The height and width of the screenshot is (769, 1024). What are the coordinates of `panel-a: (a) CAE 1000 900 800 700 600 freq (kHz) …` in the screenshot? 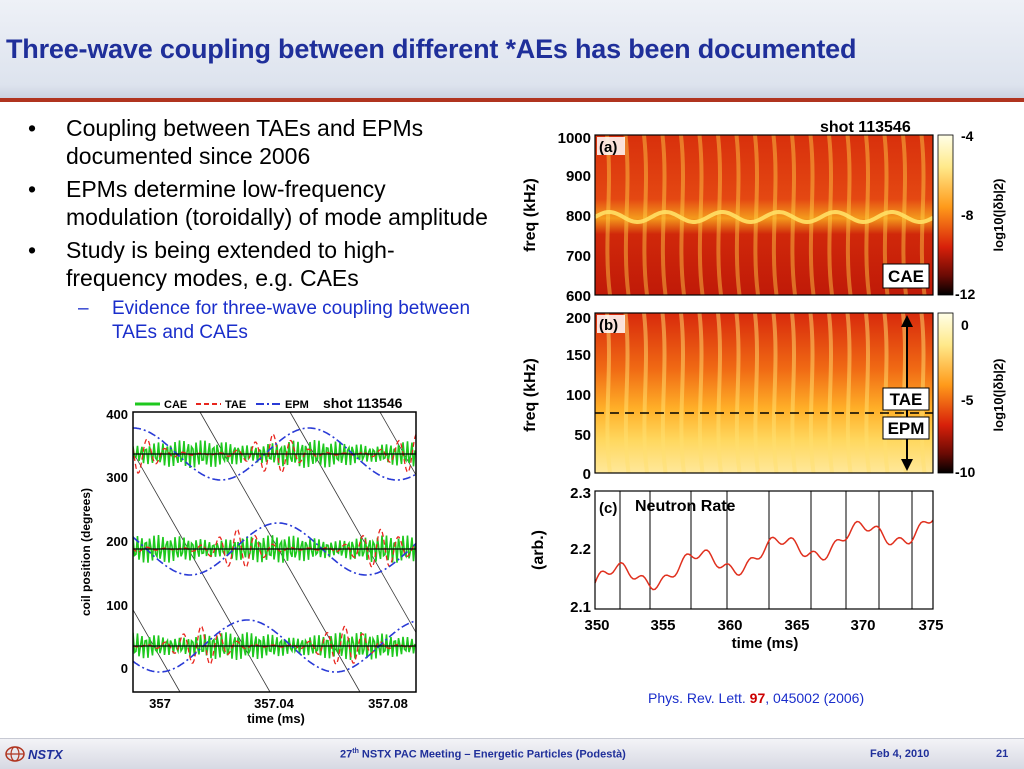 It's located at (764, 216).